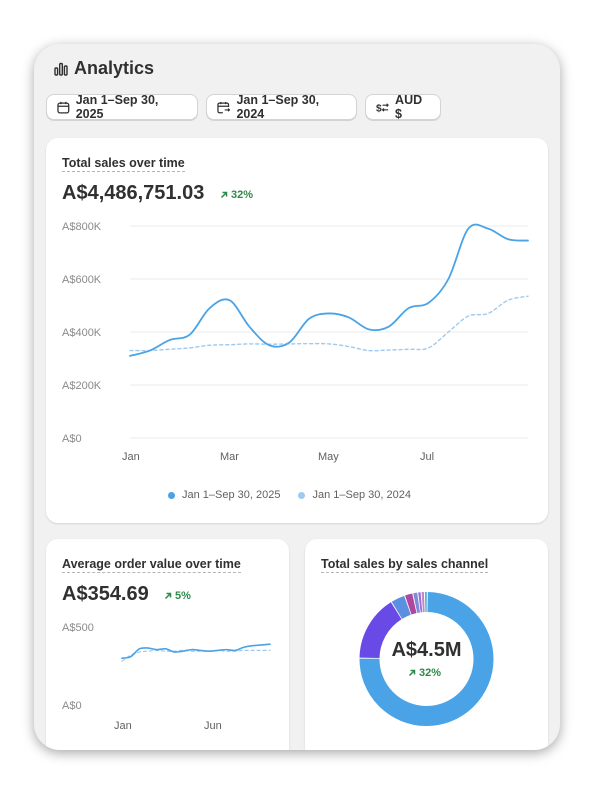  I want to click on legend-item-current: Jan 1–Sep 30, 2025, so click(224, 495).